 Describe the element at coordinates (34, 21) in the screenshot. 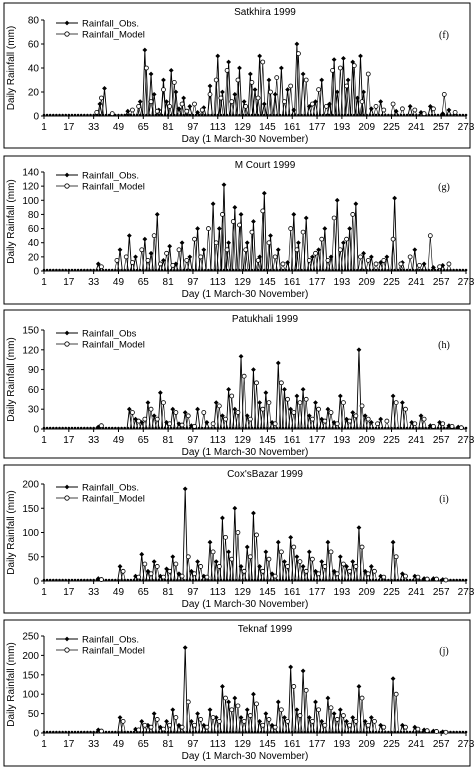

I see `y-tick-label: 80` at that location.